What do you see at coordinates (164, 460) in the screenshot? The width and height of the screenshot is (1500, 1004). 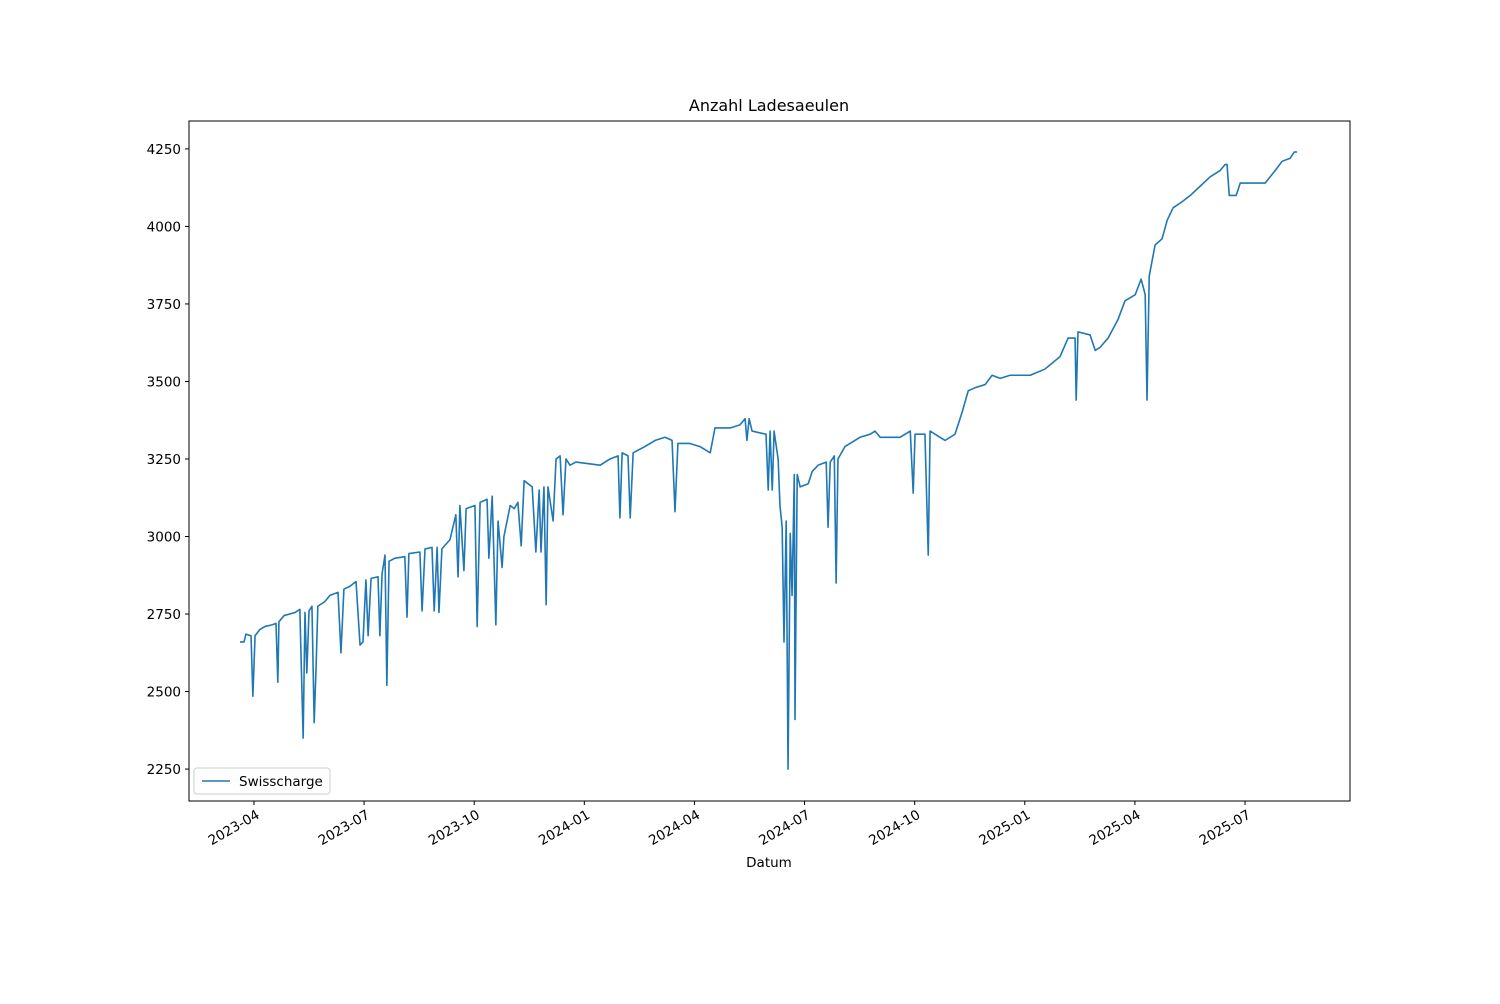 I see `y-tick-label: 3250` at bounding box center [164, 460].